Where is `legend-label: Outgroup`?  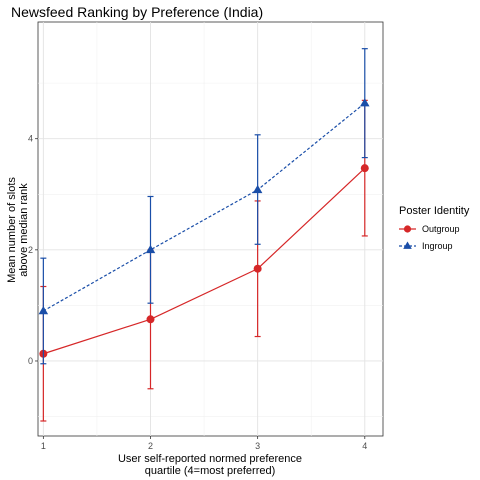
legend-label: Outgroup is located at coordinates (441, 229).